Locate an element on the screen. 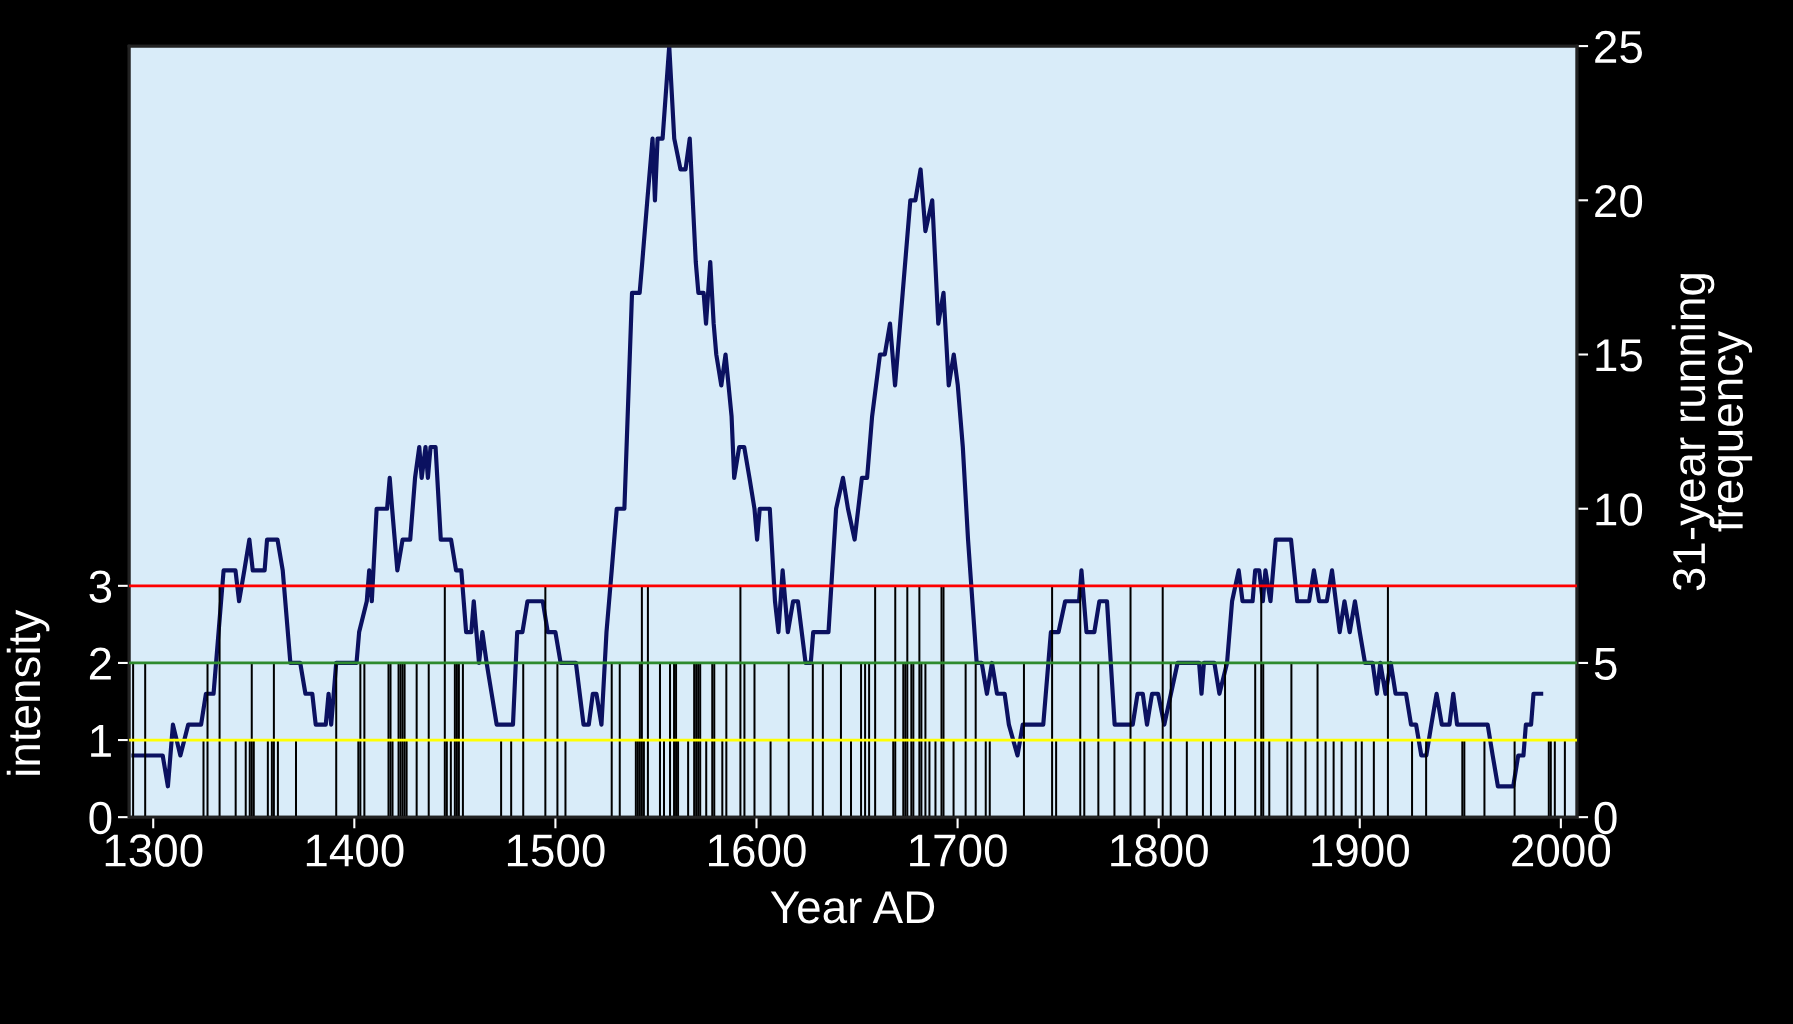 Image resolution: width=1793 pixels, height=1024 pixels. y-tick-label: 2 is located at coordinates (100, 663).